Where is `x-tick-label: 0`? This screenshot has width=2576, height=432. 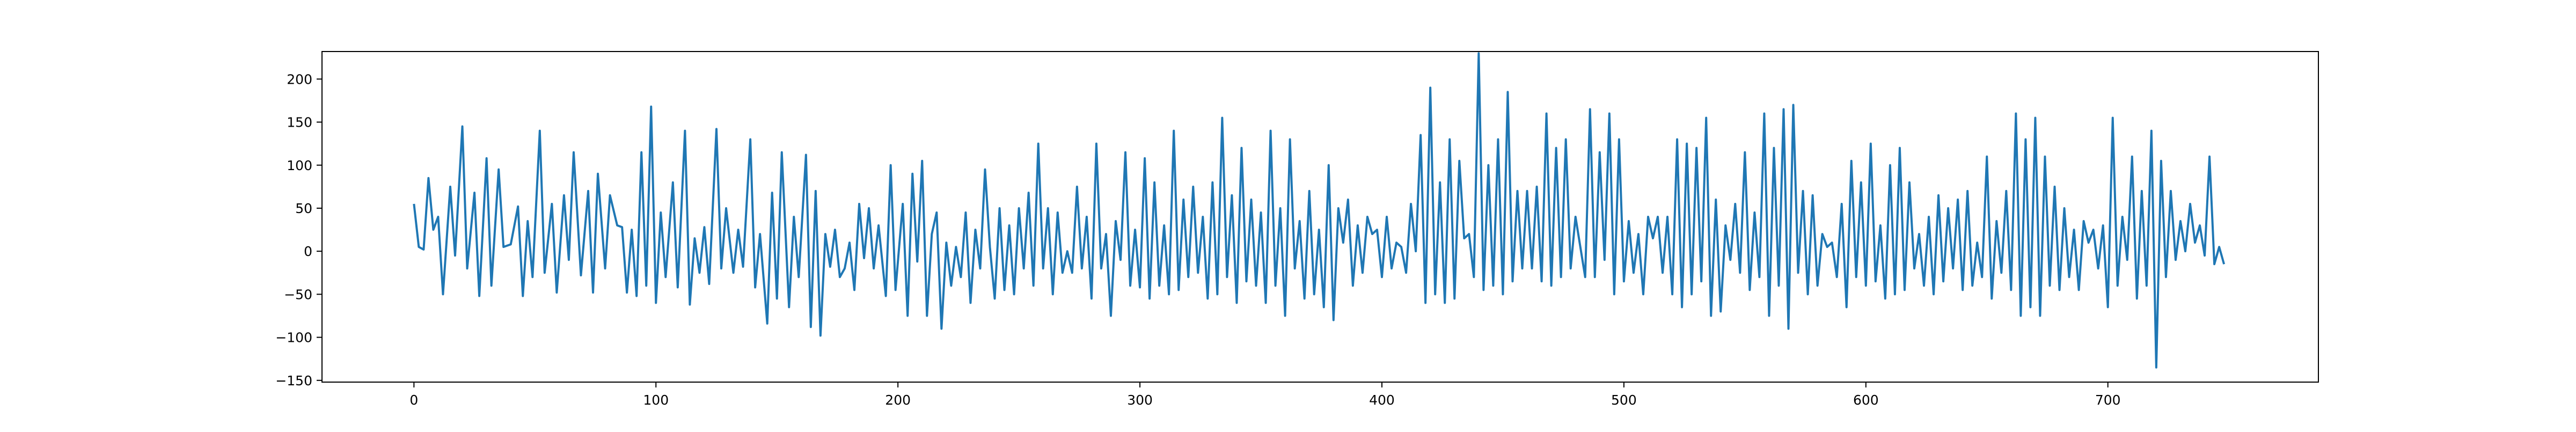
x-tick-label: 0 is located at coordinates (413, 400).